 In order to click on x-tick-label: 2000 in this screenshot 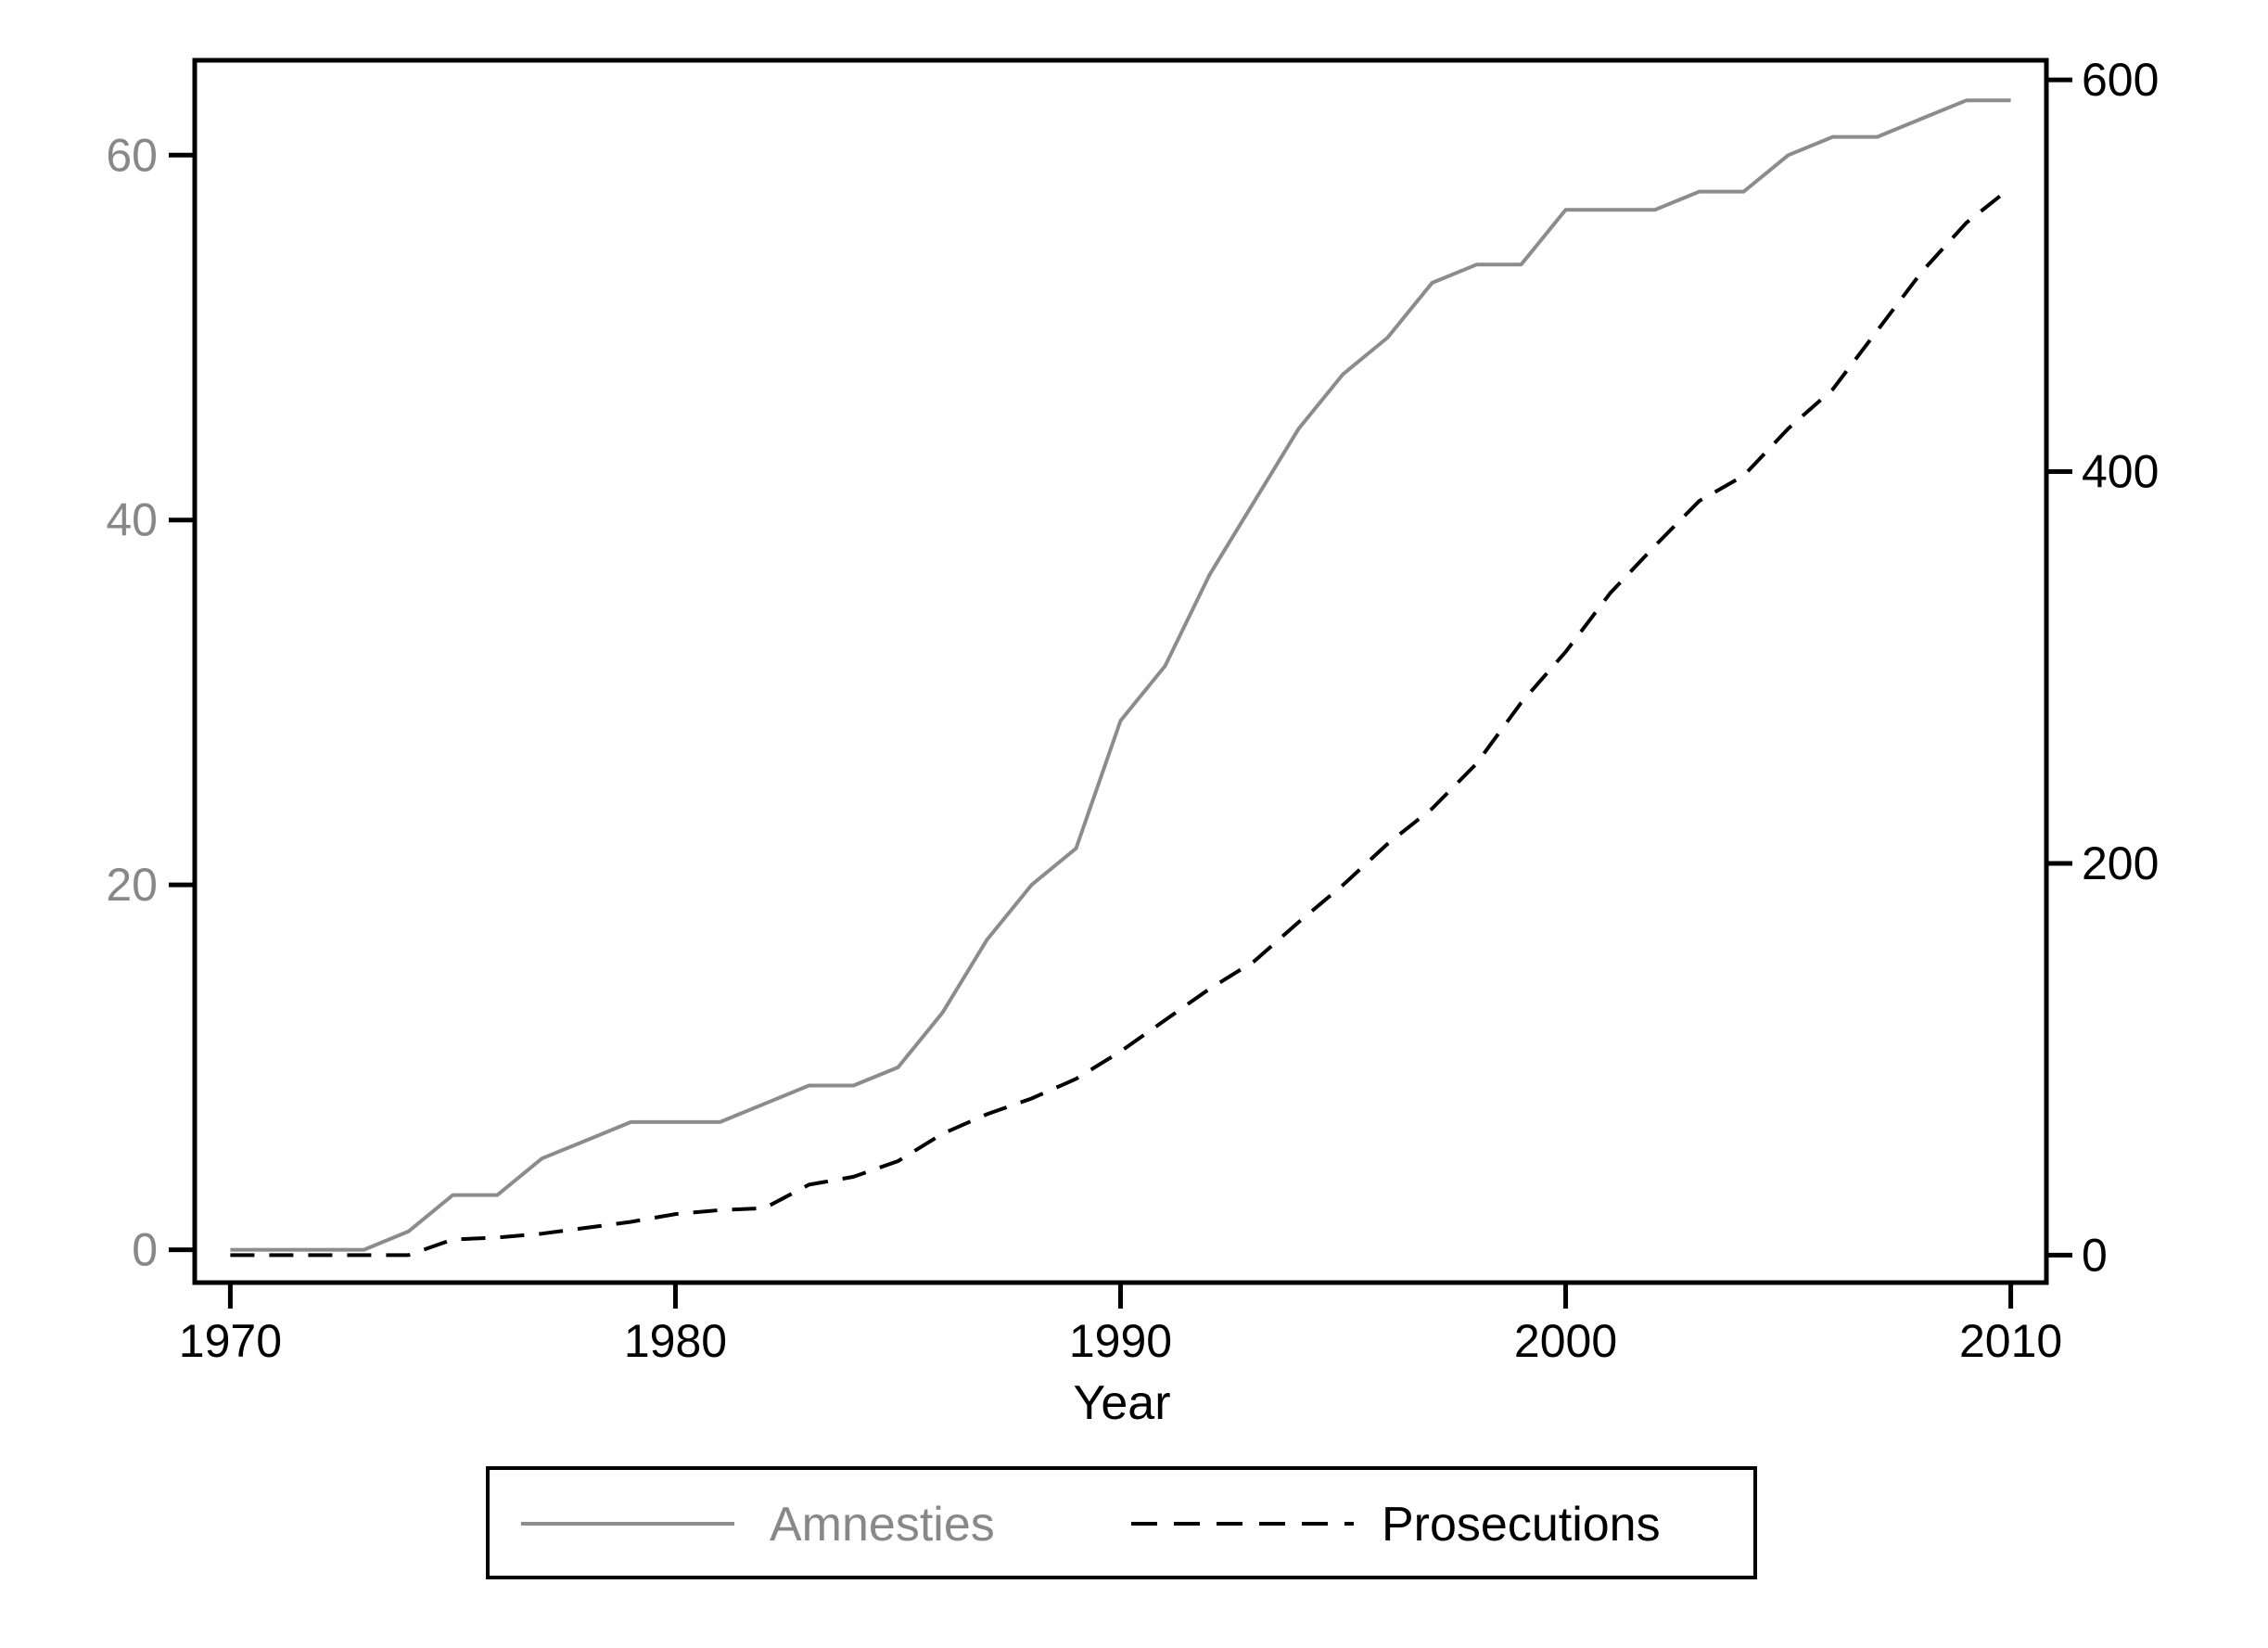, I will do `click(1565, 1341)`.